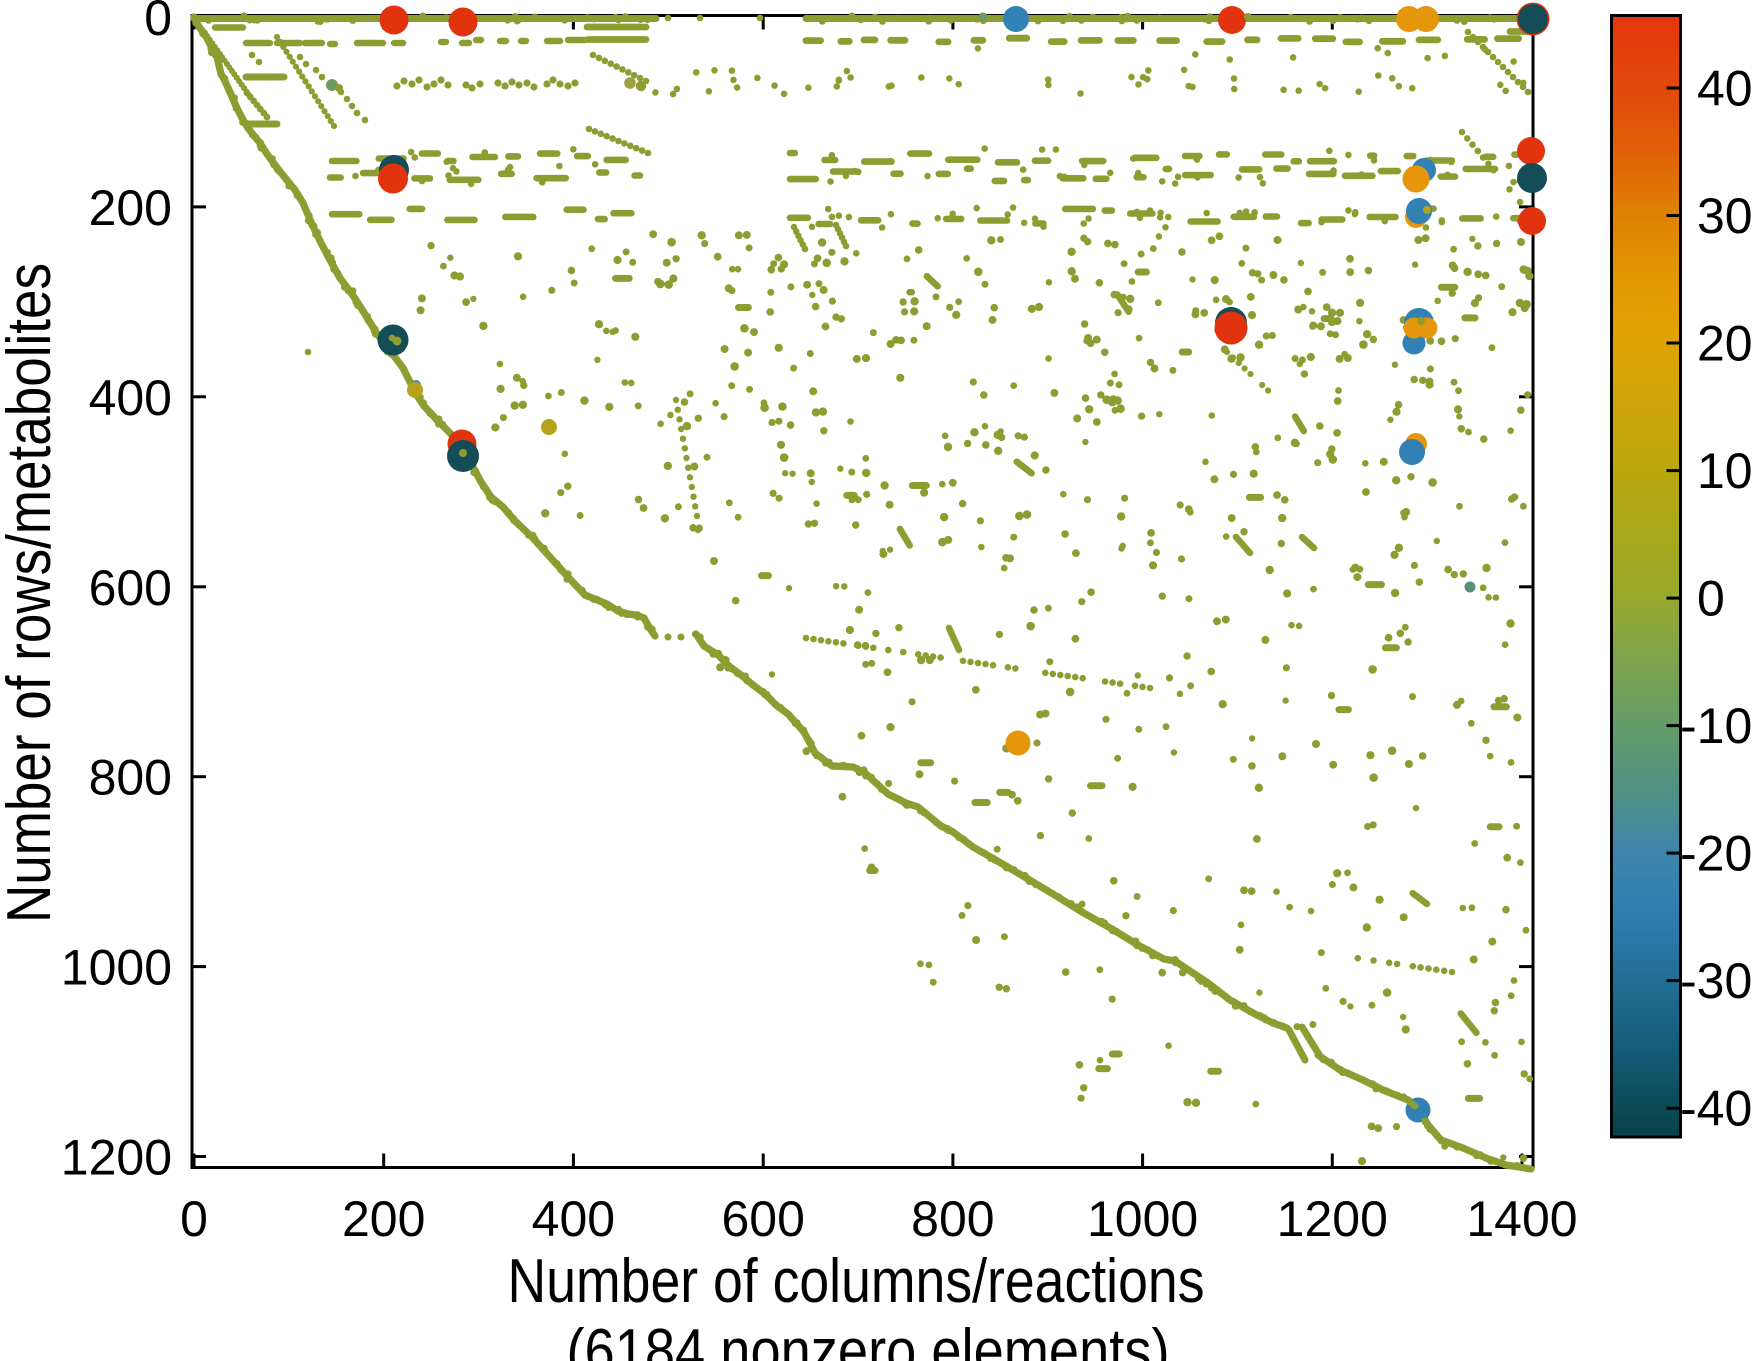  Describe the element at coordinates (1716, 726) in the screenshot. I see `svg-text: -10` at that location.